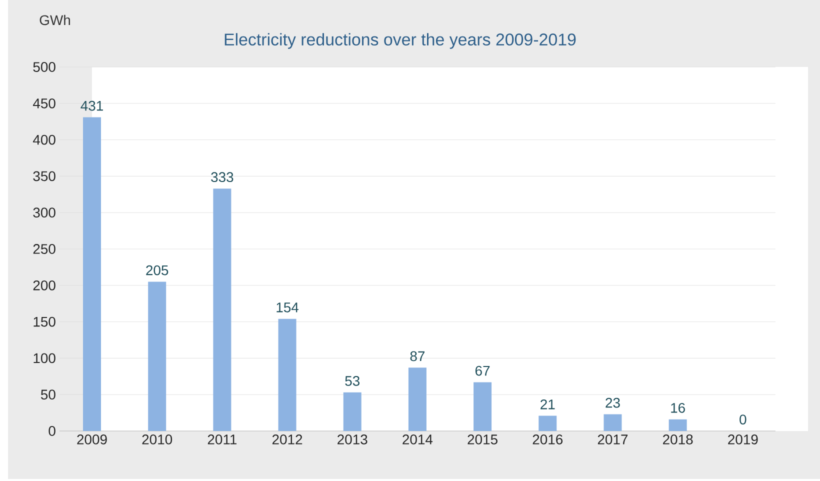 This screenshot has width=820, height=481. I want to click on data-label: 154, so click(287, 307).